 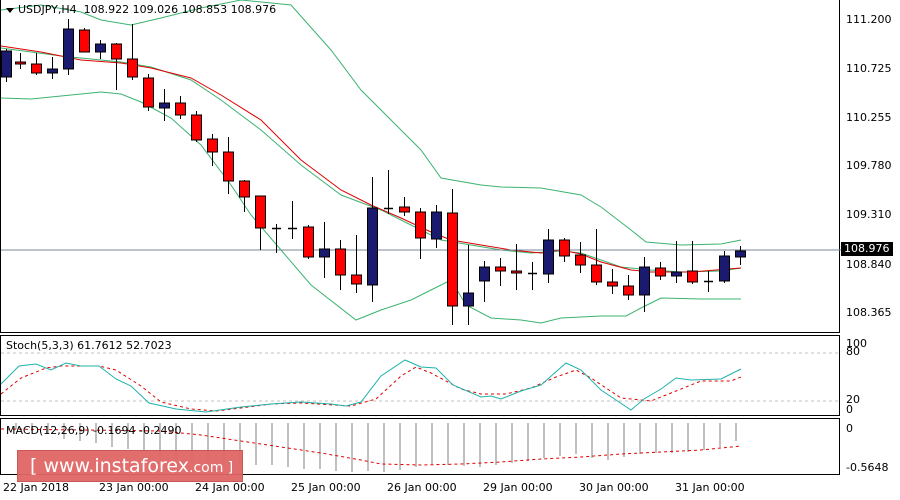 I want to click on time-label: 26 Jan 00:00, so click(x=422, y=487).